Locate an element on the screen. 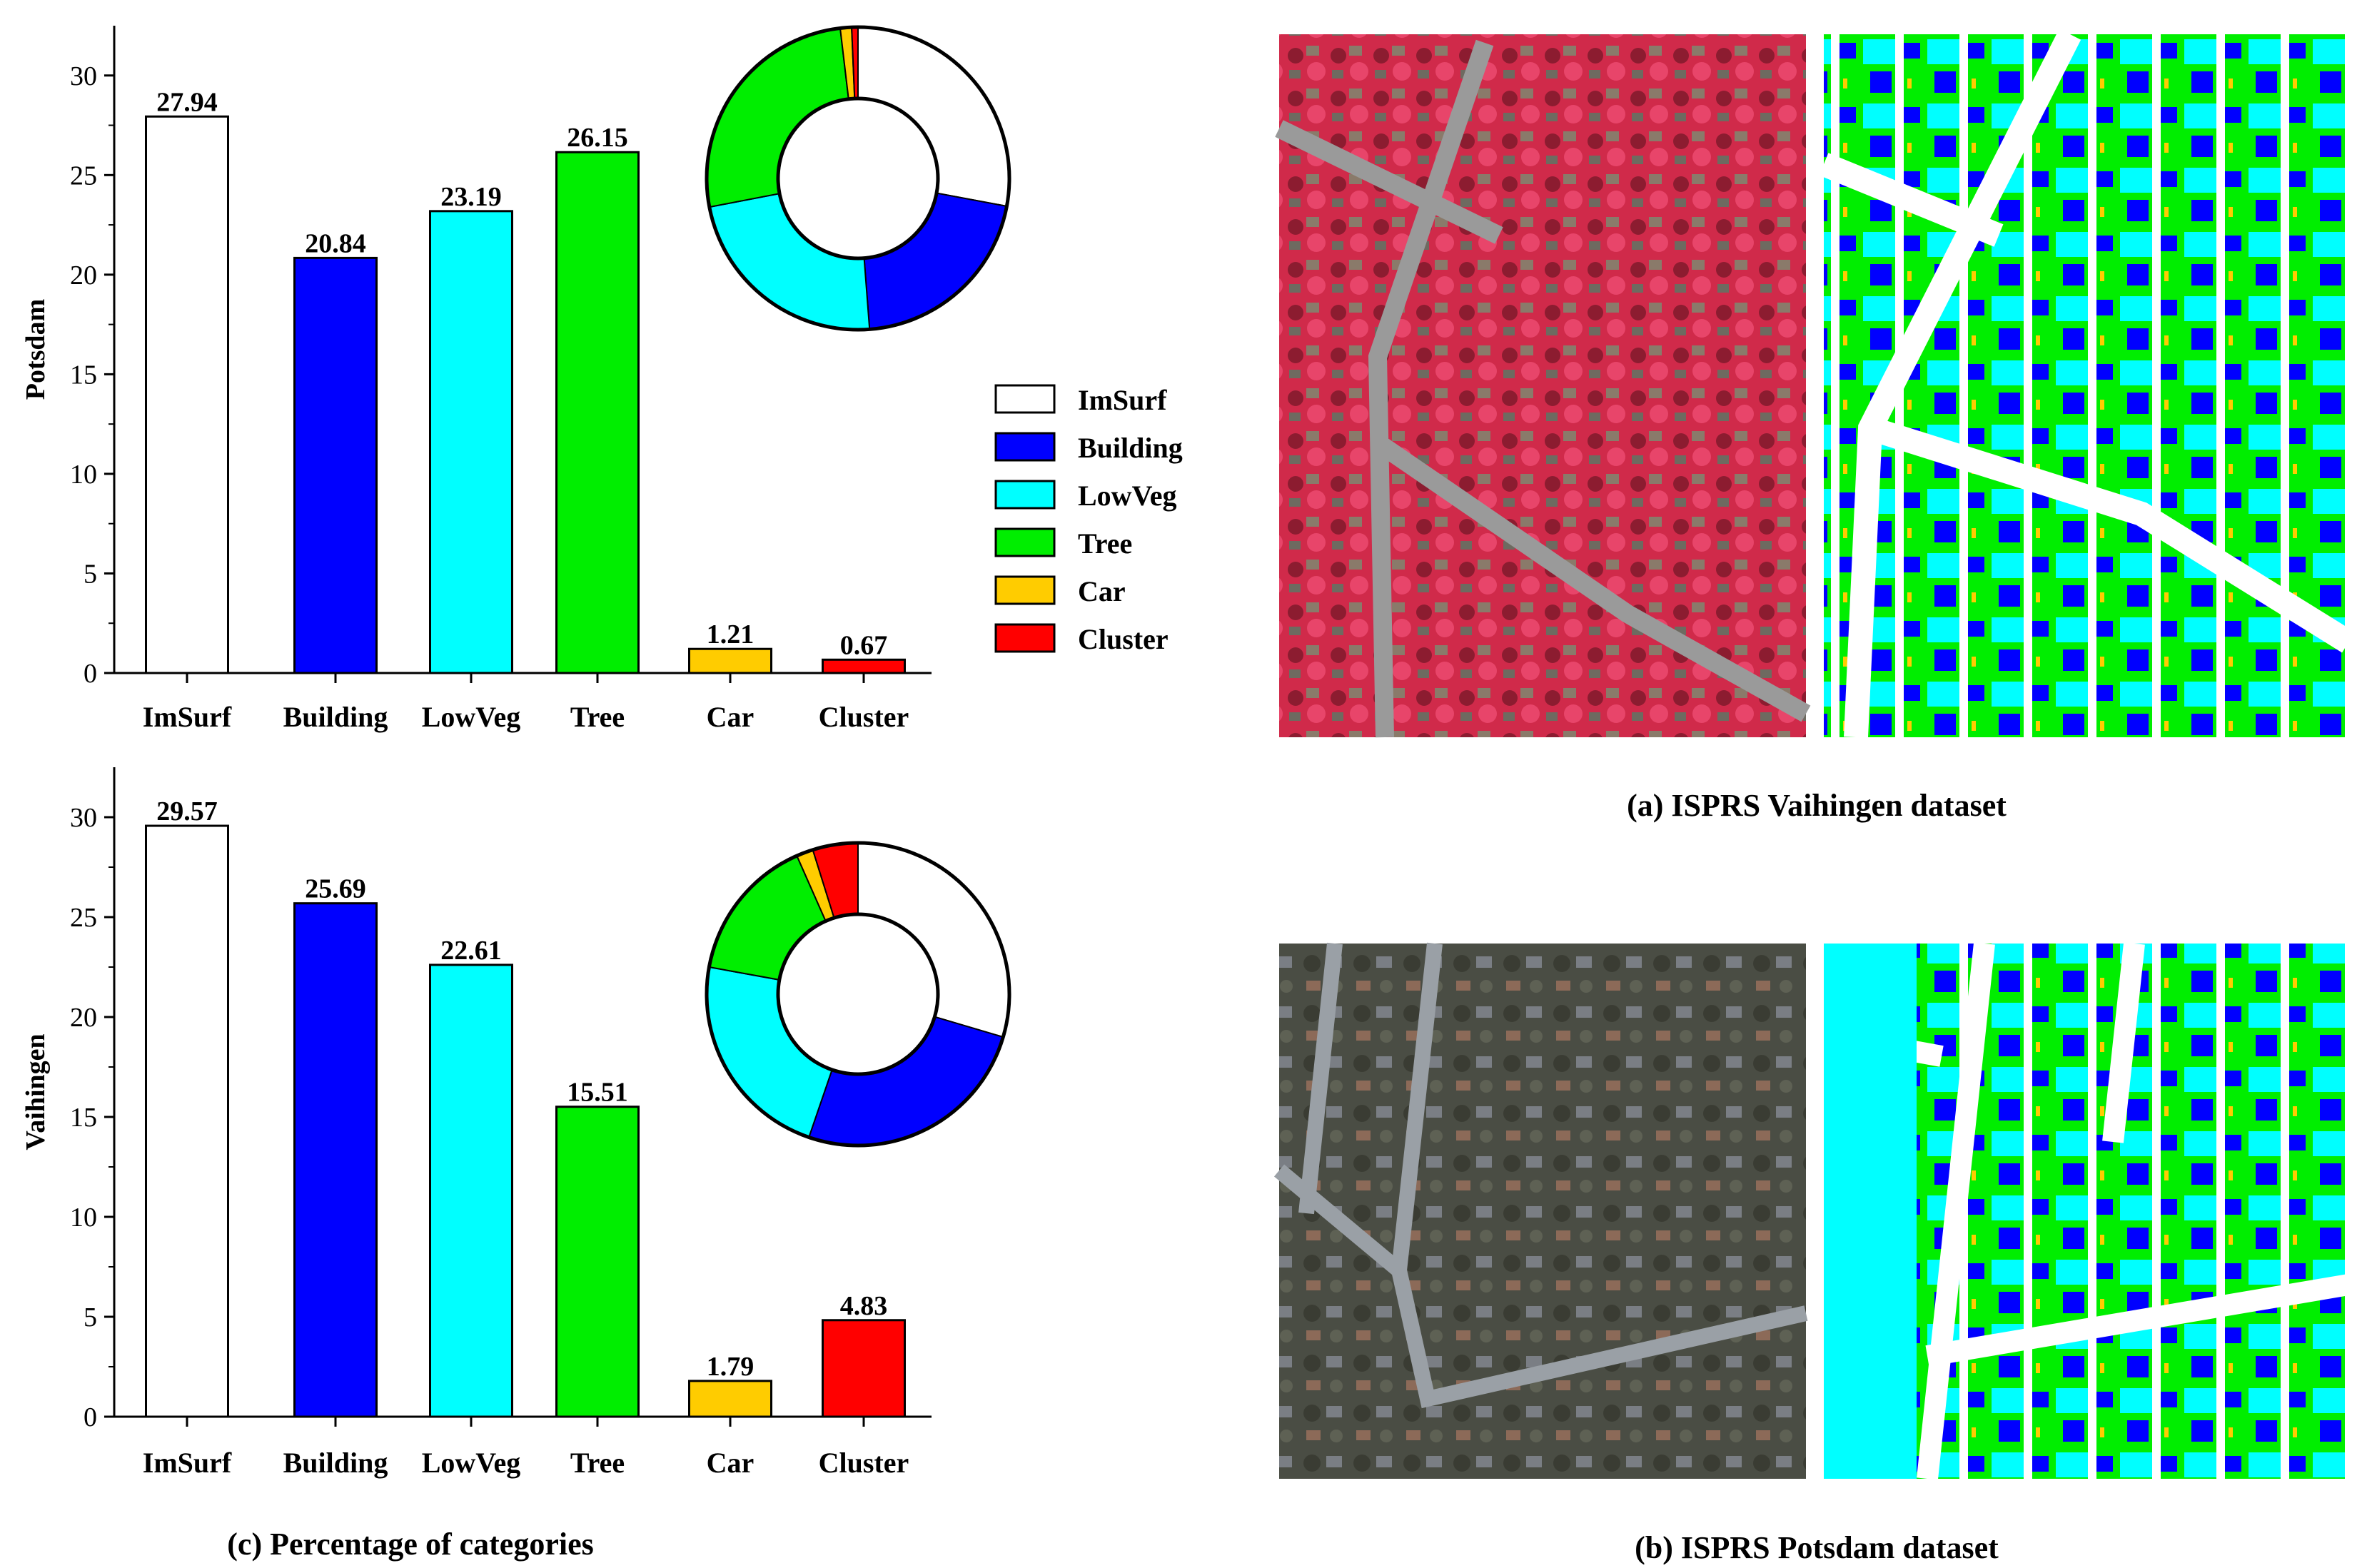  caption-potsdam: (b) ISPRS Potsdam dataset is located at coordinates (1817, 1547).